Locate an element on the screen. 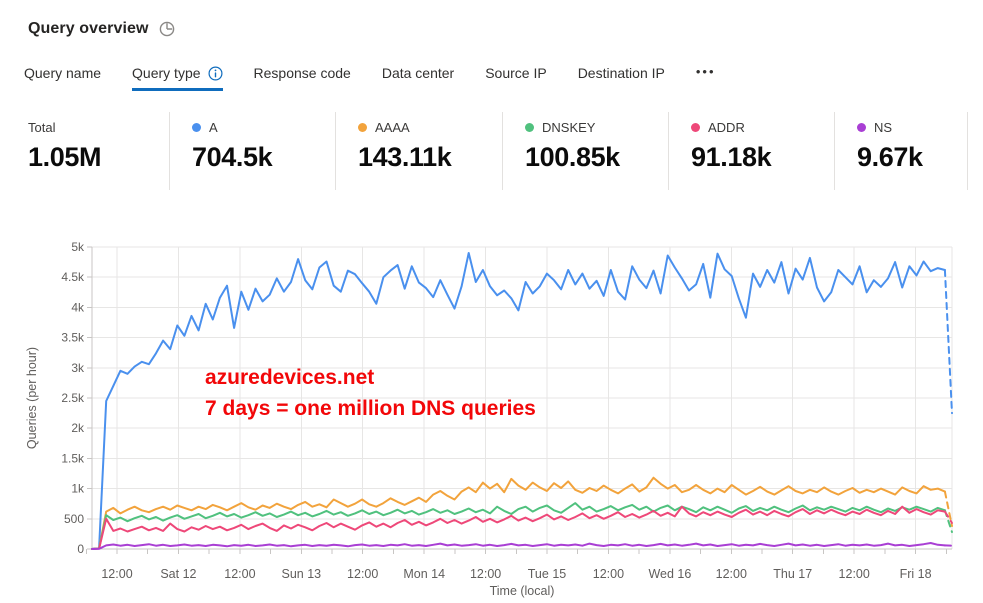 The image size is (983, 603). annotation-line-1: azuredevices.net is located at coordinates (290, 377).